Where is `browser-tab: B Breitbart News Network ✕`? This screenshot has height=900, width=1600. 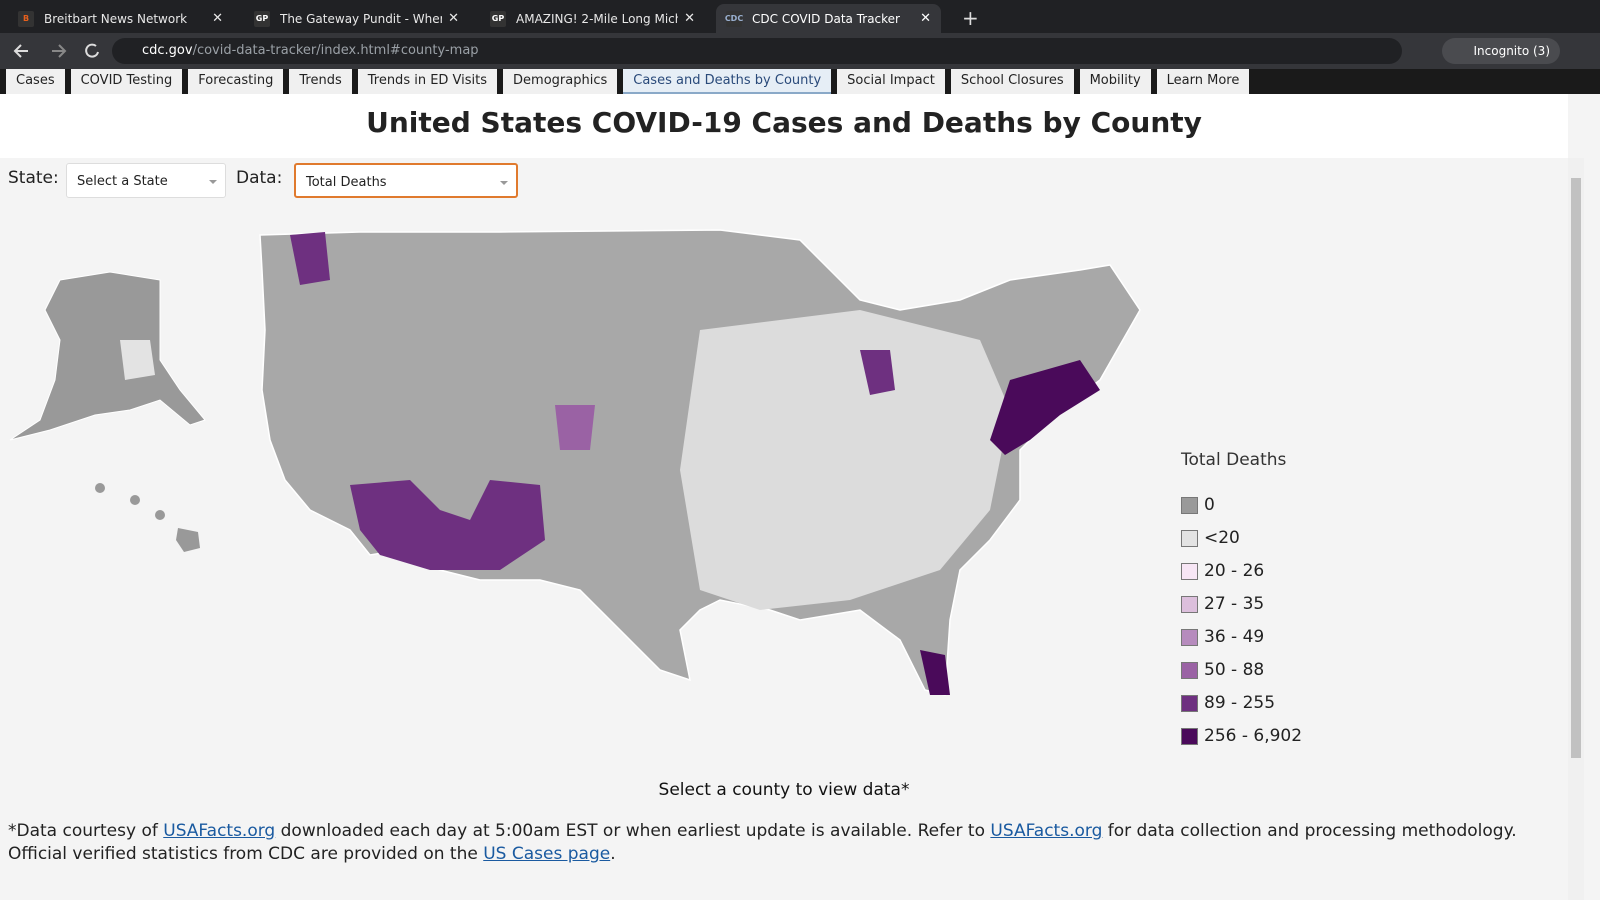
browser-tab: B Breitbart News Network ✕ is located at coordinates (120, 18).